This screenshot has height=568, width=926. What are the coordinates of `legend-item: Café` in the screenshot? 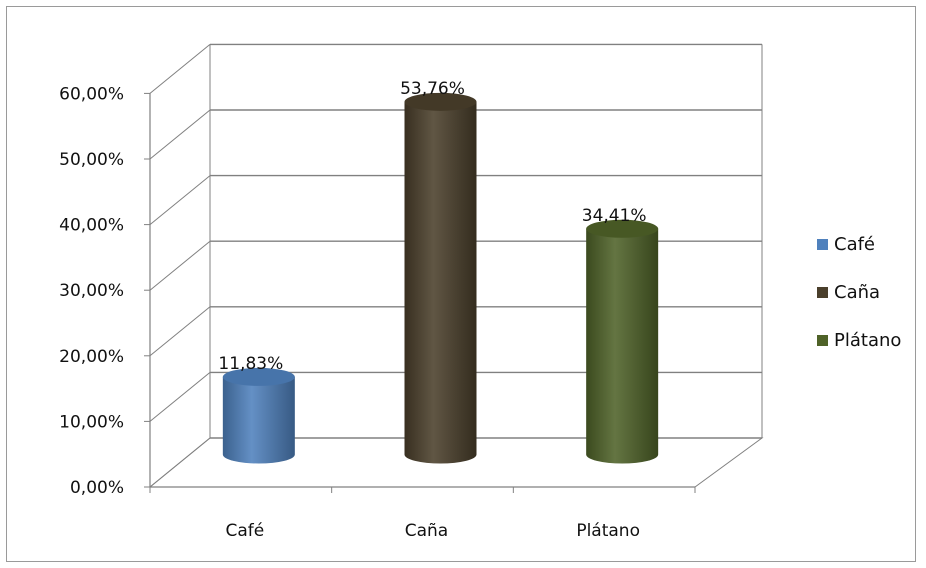 It's located at (846, 244).